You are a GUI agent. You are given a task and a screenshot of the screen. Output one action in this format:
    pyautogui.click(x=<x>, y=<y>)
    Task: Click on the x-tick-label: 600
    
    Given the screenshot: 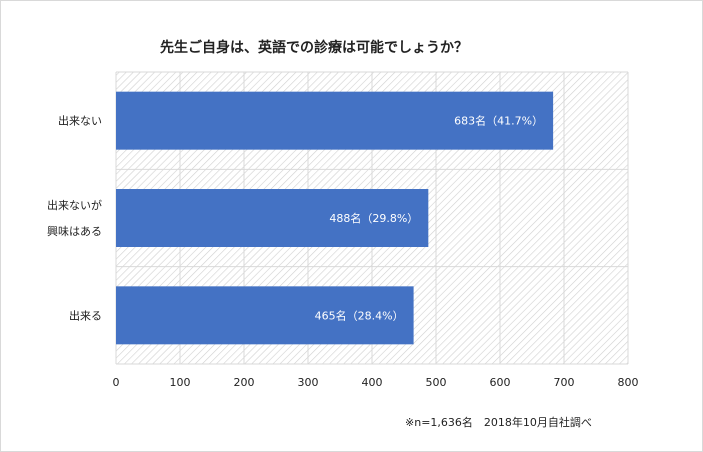 What is the action you would take?
    pyautogui.click(x=500, y=382)
    